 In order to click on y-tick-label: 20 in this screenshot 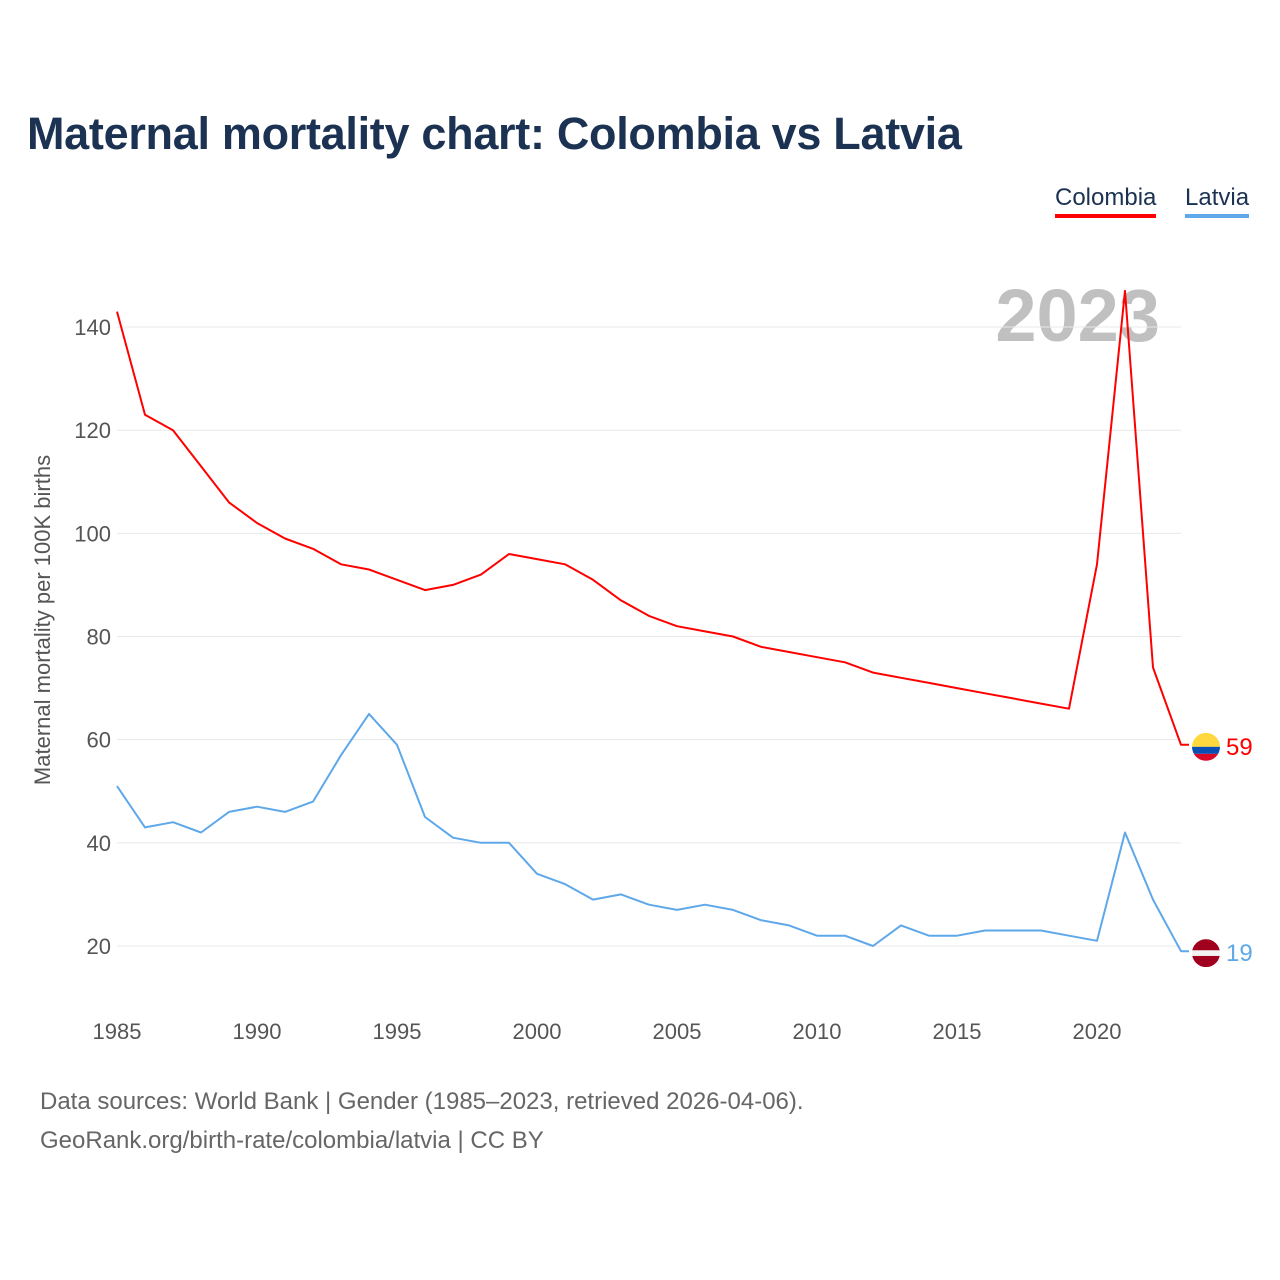, I will do `click(99, 946)`.